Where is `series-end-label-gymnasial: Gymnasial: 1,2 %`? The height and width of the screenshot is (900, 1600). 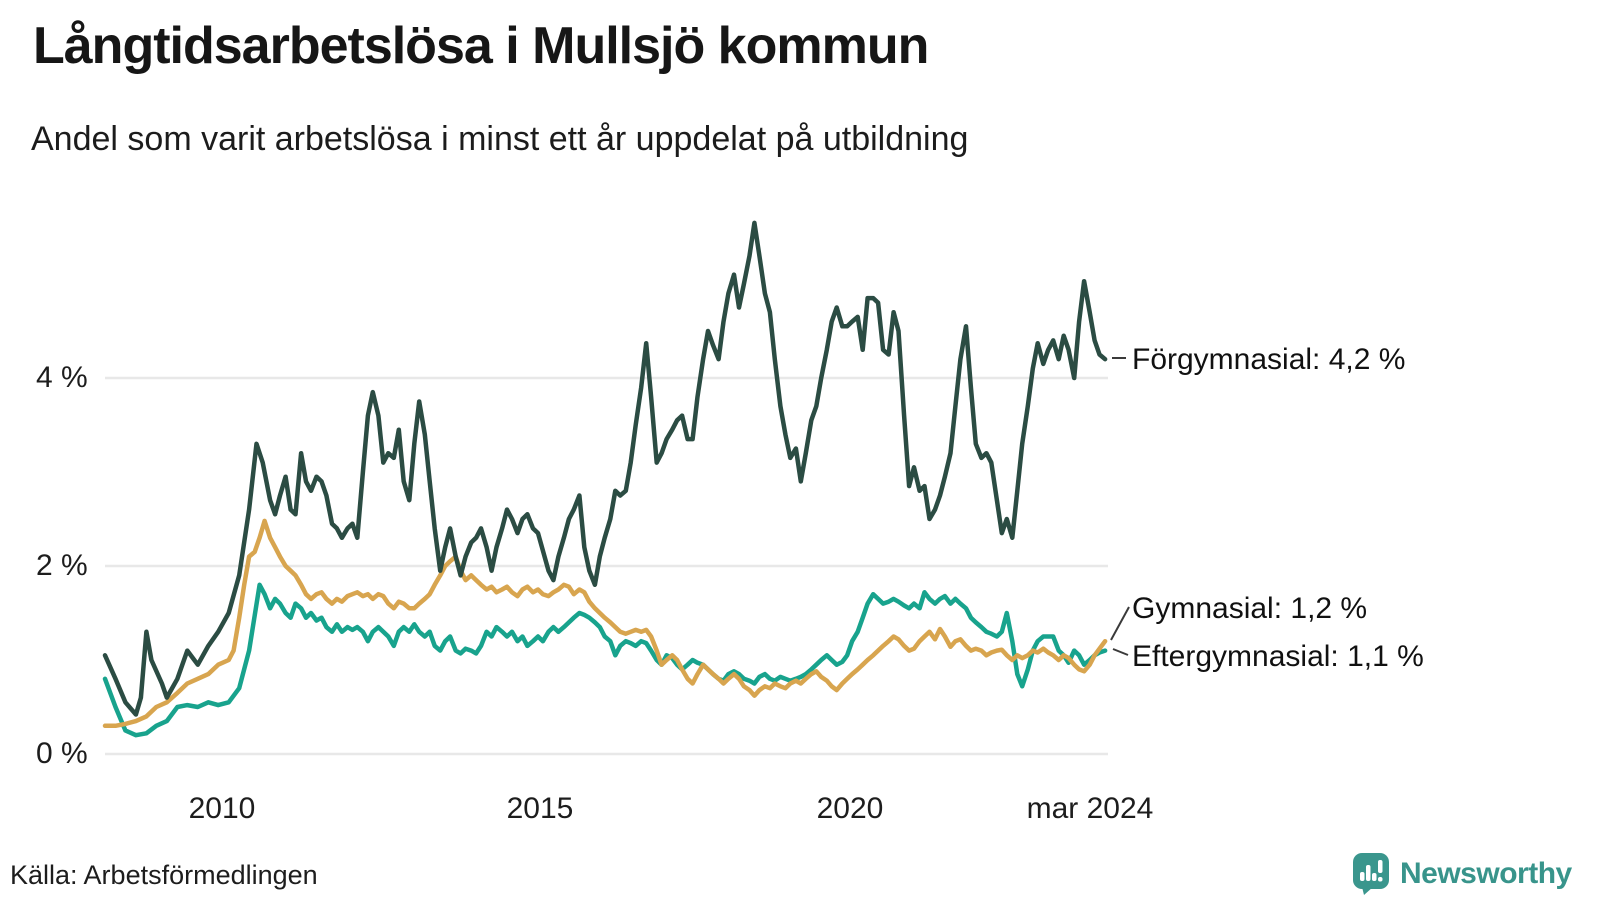
series-end-label-gymnasial: Gymnasial: 1,2 % is located at coordinates (1250, 608).